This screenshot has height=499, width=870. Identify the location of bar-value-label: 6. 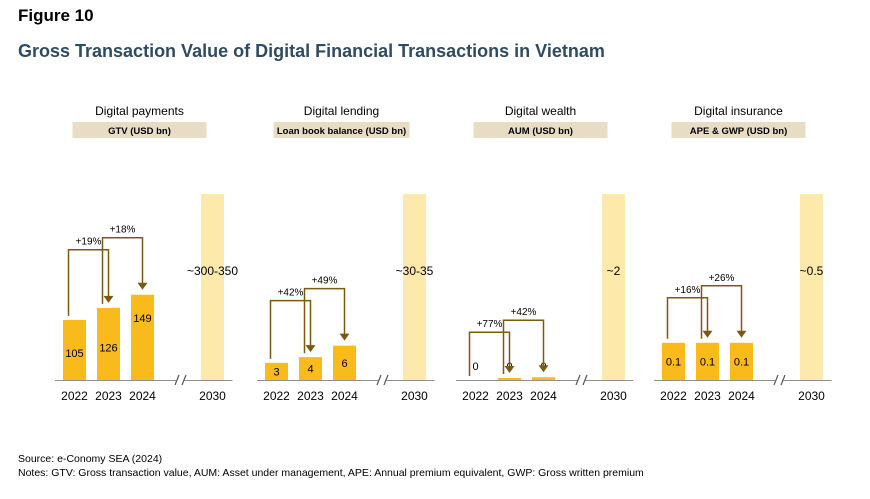
(344, 364).